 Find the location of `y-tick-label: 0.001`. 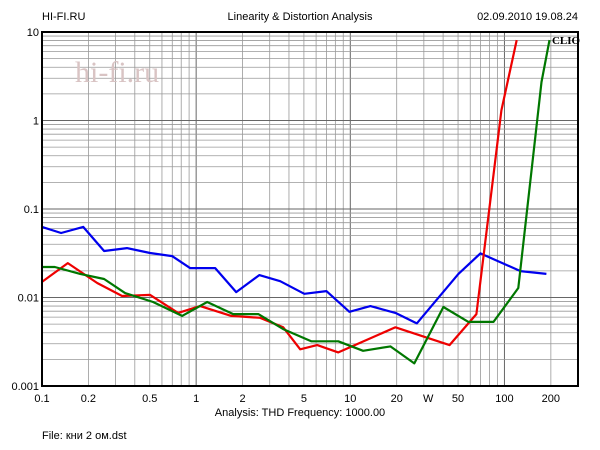

y-tick-label: 0.001 is located at coordinates (25, 387).